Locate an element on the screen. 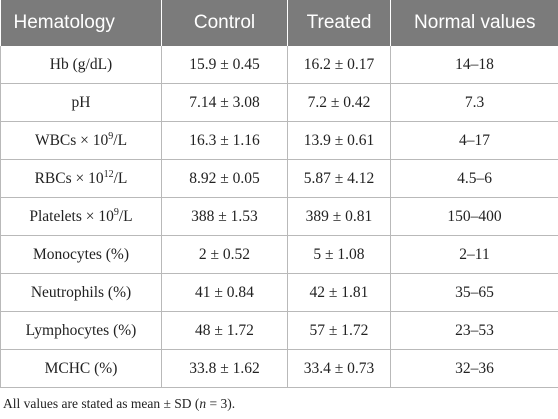 This screenshot has height=419, width=558. row-label-cell: Hb (g/dL) is located at coordinates (81, 65).